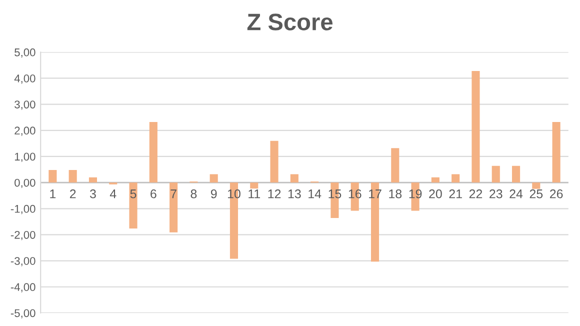 This screenshot has width=580, height=326. I want to click on x-tick-label: 14, so click(315, 194).